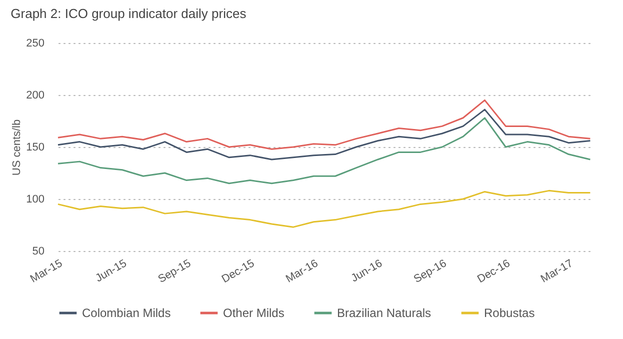 The image size is (623, 339). Describe the element at coordinates (17, 147) in the screenshot. I see `y-axis-title: US cents/lb` at that location.